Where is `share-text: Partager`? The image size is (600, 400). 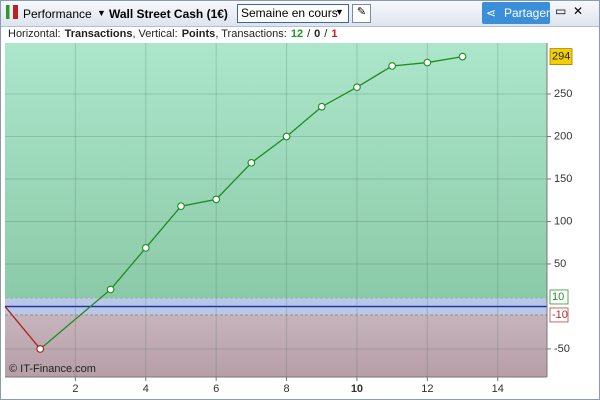
share-text: Partager is located at coordinates (527, 13).